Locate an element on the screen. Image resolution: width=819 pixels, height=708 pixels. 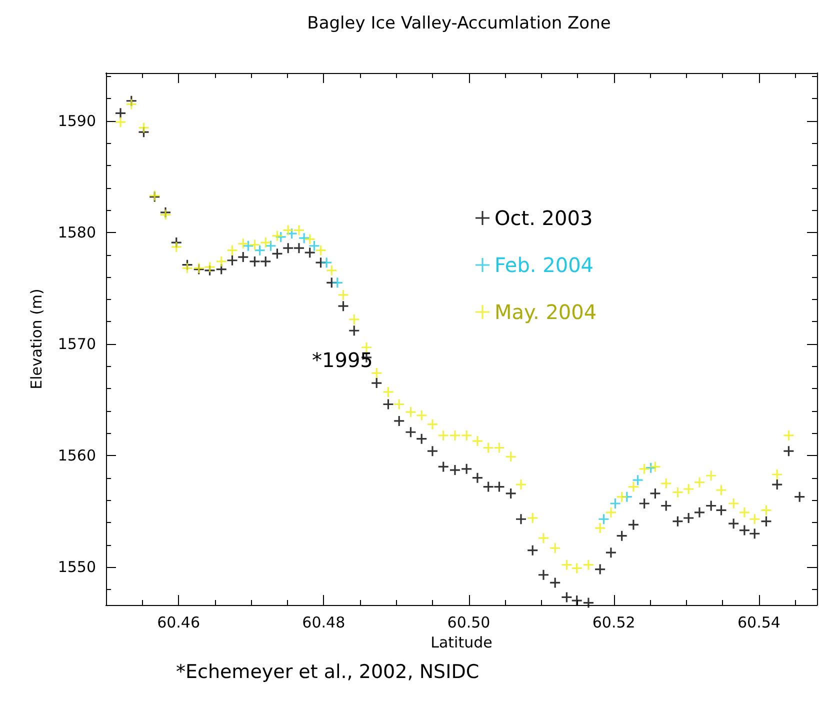
x-tick-label: 60.48 is located at coordinates (324, 623).